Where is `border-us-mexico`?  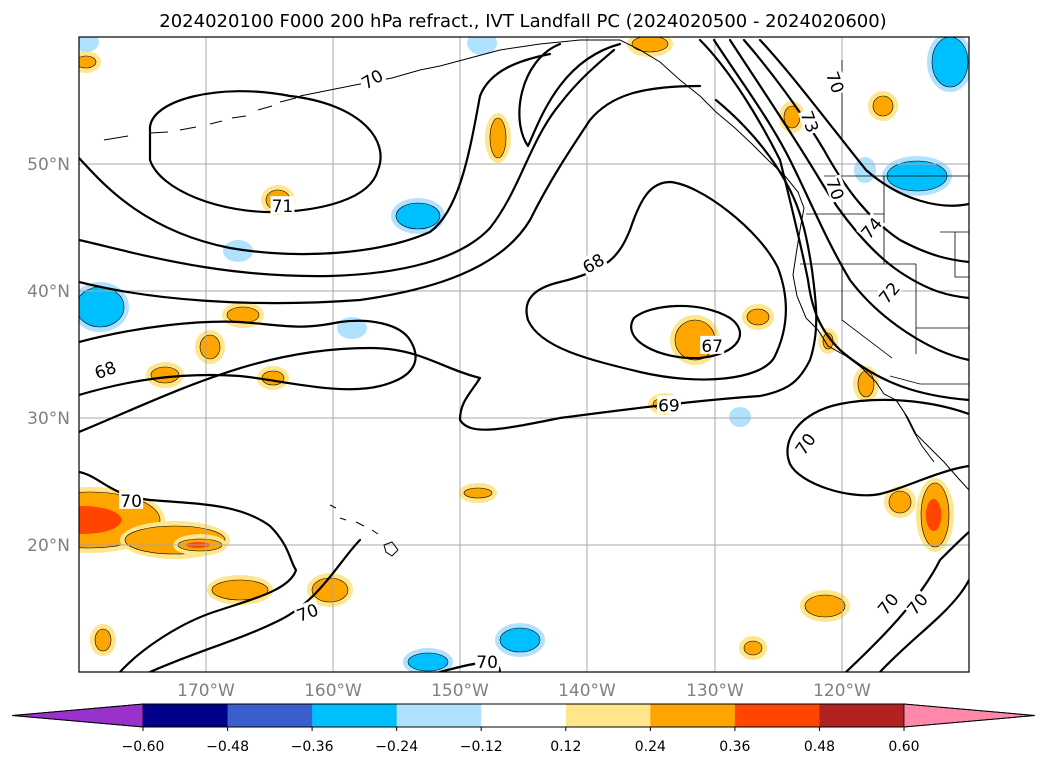 border-us-mexico is located at coordinates (929, 380).